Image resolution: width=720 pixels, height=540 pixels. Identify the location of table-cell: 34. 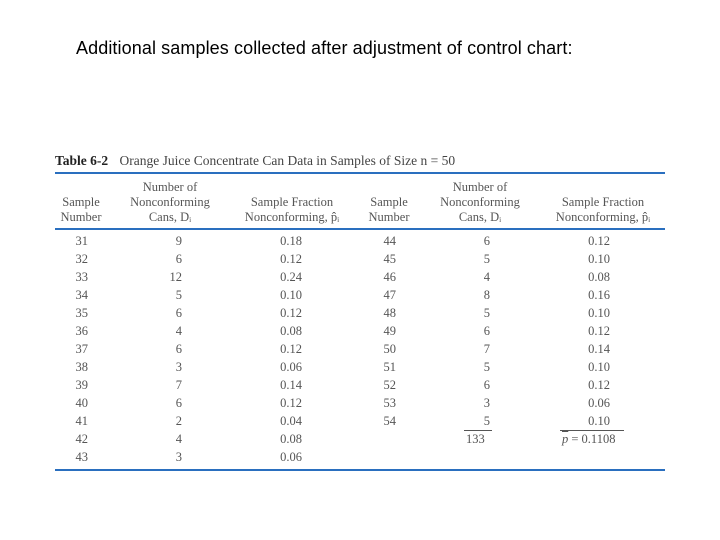
(82, 295).